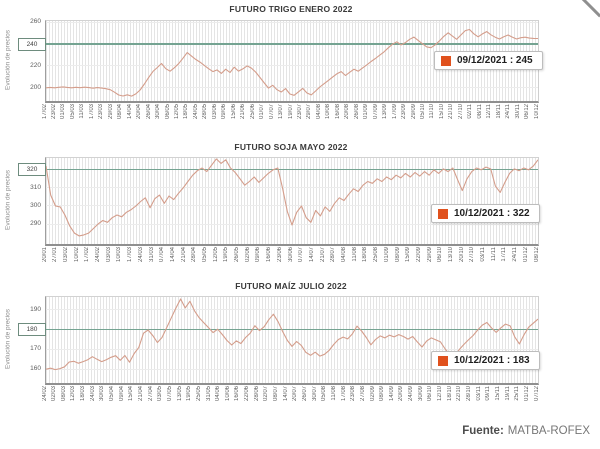 The width and height of the screenshot is (600, 449). What do you see at coordinates (35, 369) in the screenshot?
I see `y-tick-label: 160` at bounding box center [35, 369].